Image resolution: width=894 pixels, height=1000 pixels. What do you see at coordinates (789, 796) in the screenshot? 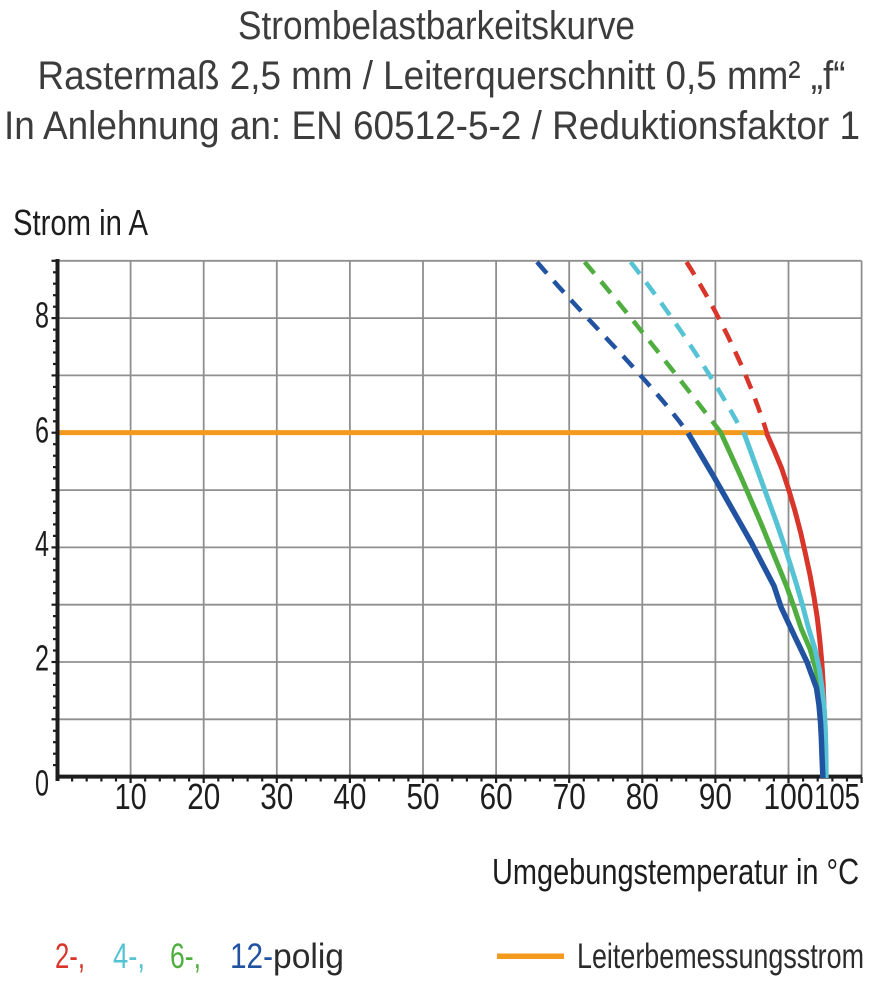
I see `svg-text: 100` at bounding box center [789, 796].